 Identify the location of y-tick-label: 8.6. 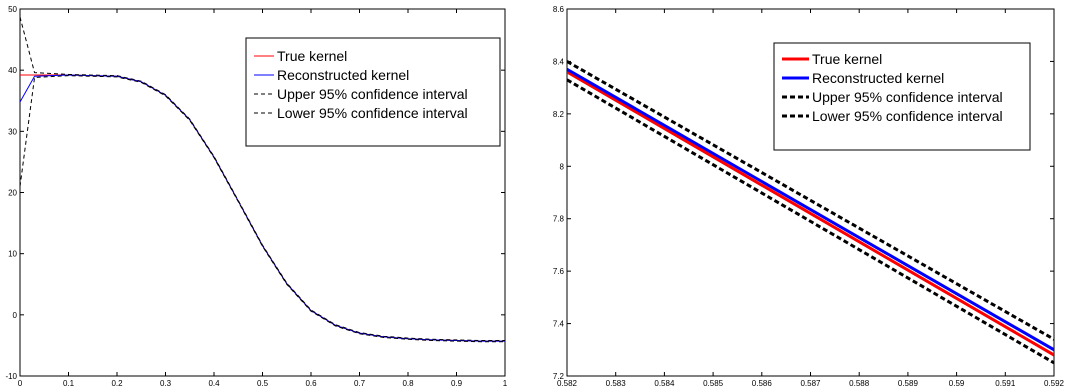
(559, 9).